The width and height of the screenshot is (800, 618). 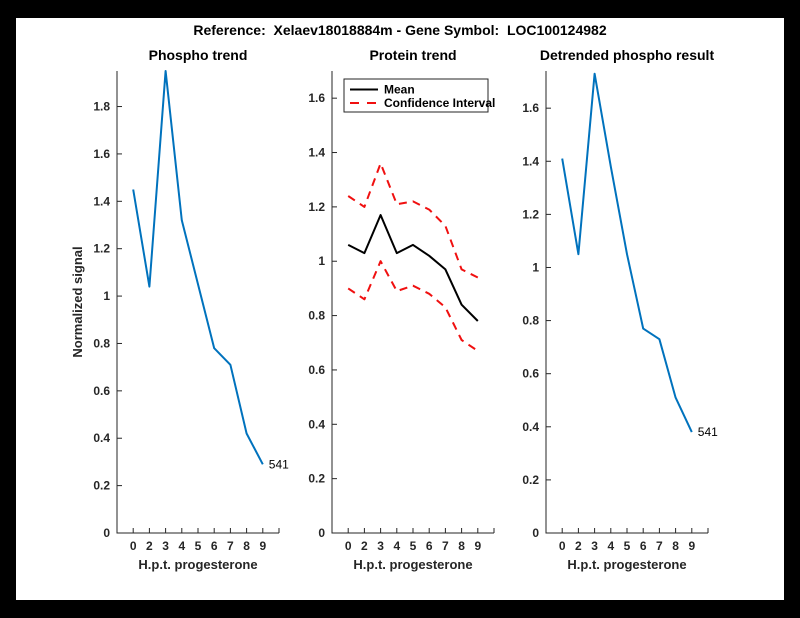 I want to click on confidence-upper-line, so click(x=413, y=220).